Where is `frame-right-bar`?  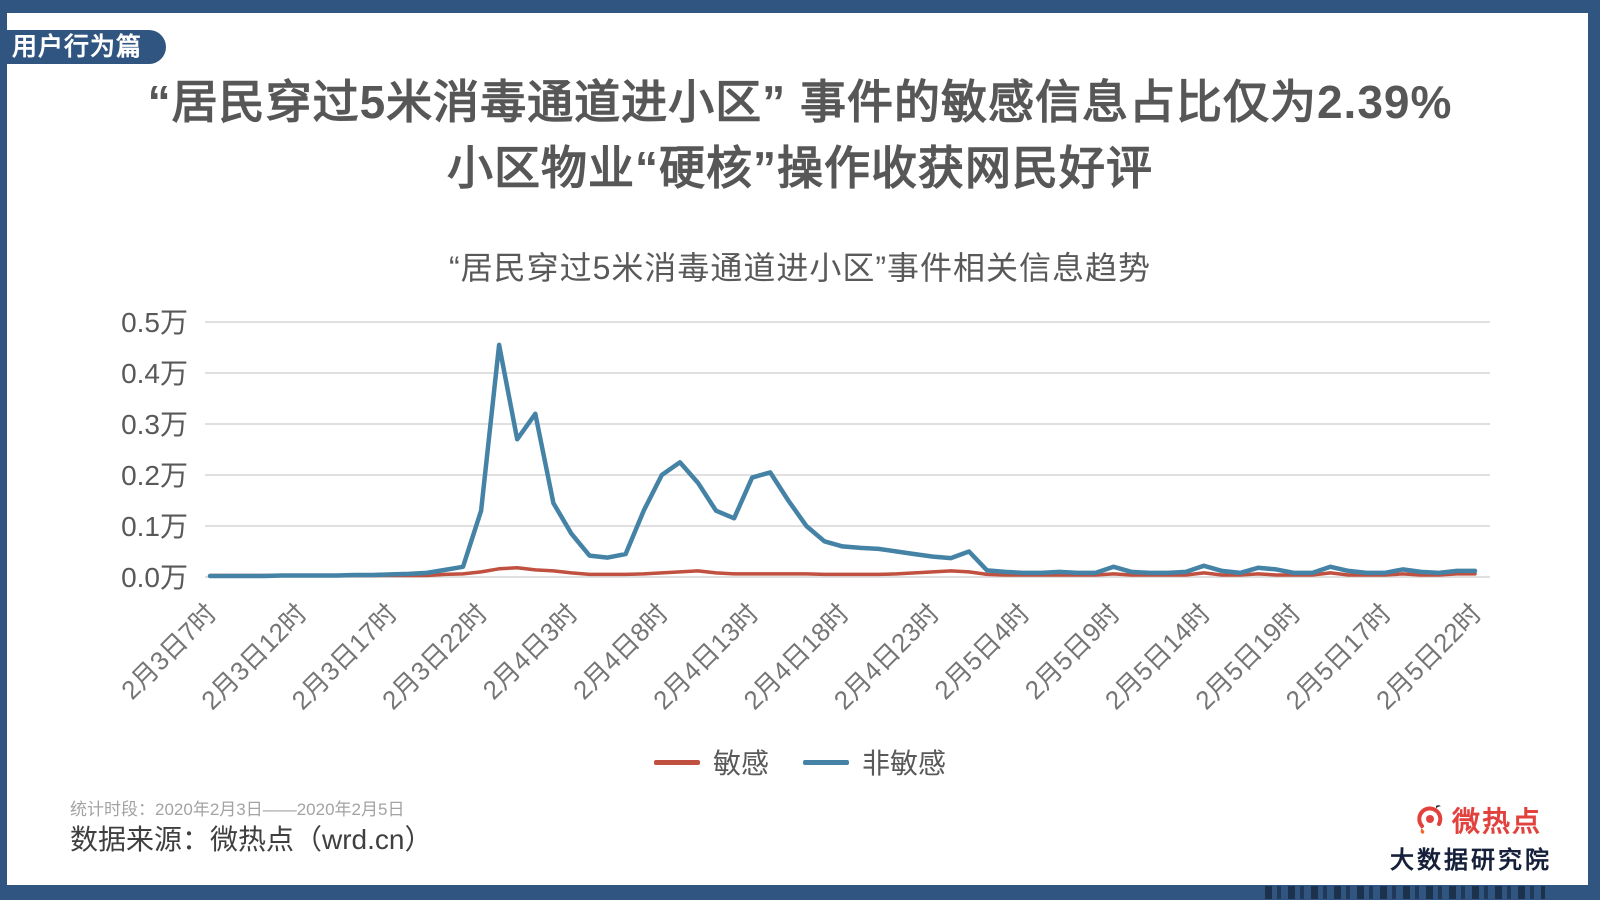
frame-right-bar is located at coordinates (1594, 450).